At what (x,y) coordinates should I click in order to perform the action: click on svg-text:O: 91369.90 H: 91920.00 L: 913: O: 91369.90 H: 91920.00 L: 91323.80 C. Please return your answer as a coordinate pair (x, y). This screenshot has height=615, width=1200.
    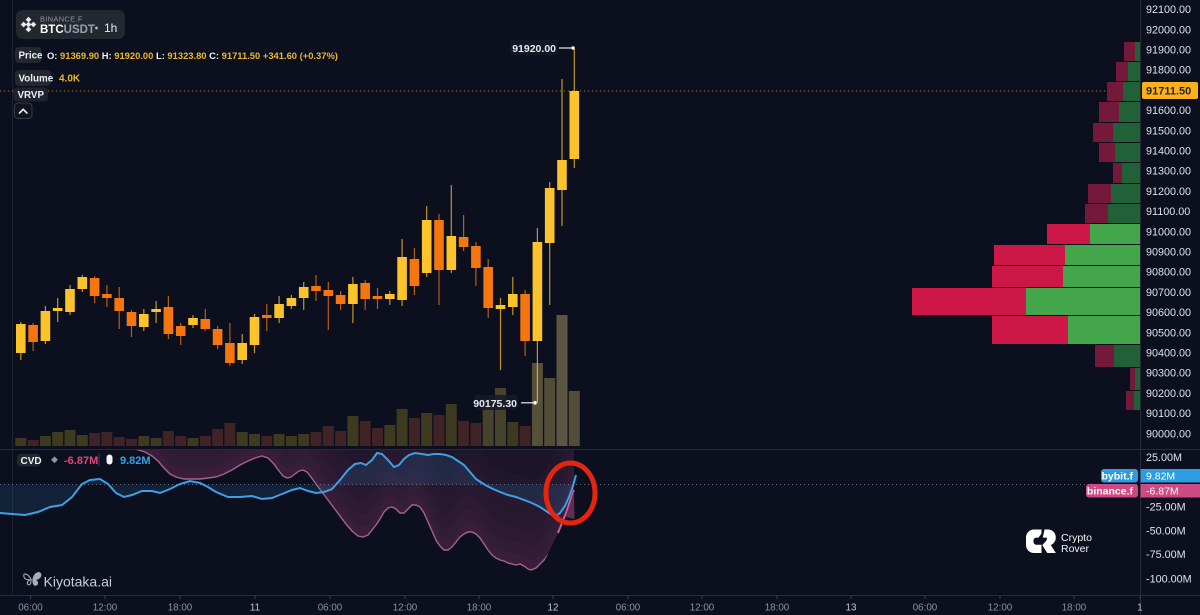
    Looking at the image, I should click on (192, 55).